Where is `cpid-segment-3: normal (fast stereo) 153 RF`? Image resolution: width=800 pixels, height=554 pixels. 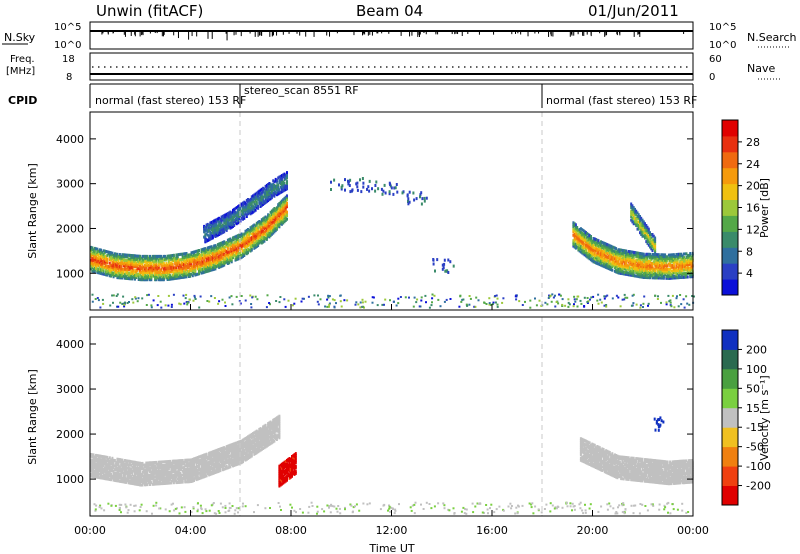 cpid-segment-3: normal (fast stereo) 153 RF is located at coordinates (621, 100).